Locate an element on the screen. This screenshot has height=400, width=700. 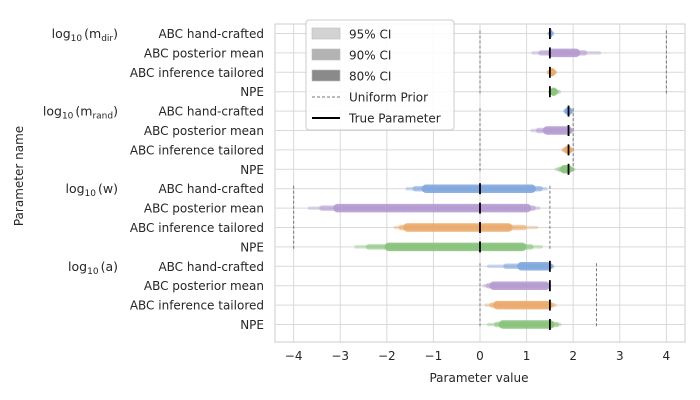
legend-label: 90% CI is located at coordinates (370, 56).